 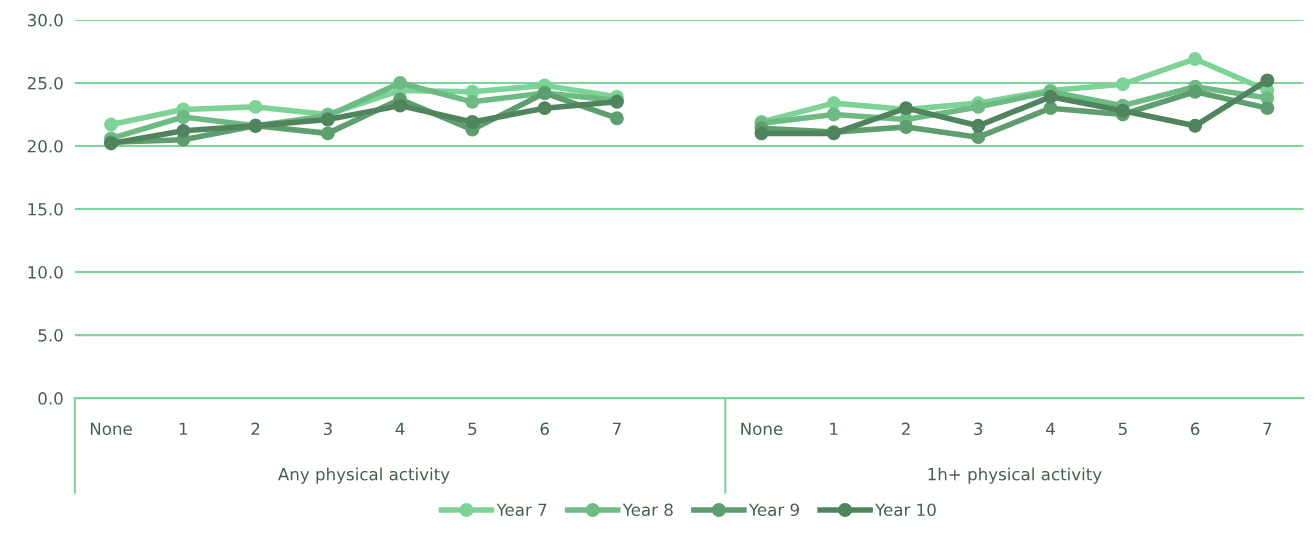 What do you see at coordinates (45, 146) in the screenshot?
I see `y-tick-label: 20.0` at bounding box center [45, 146].